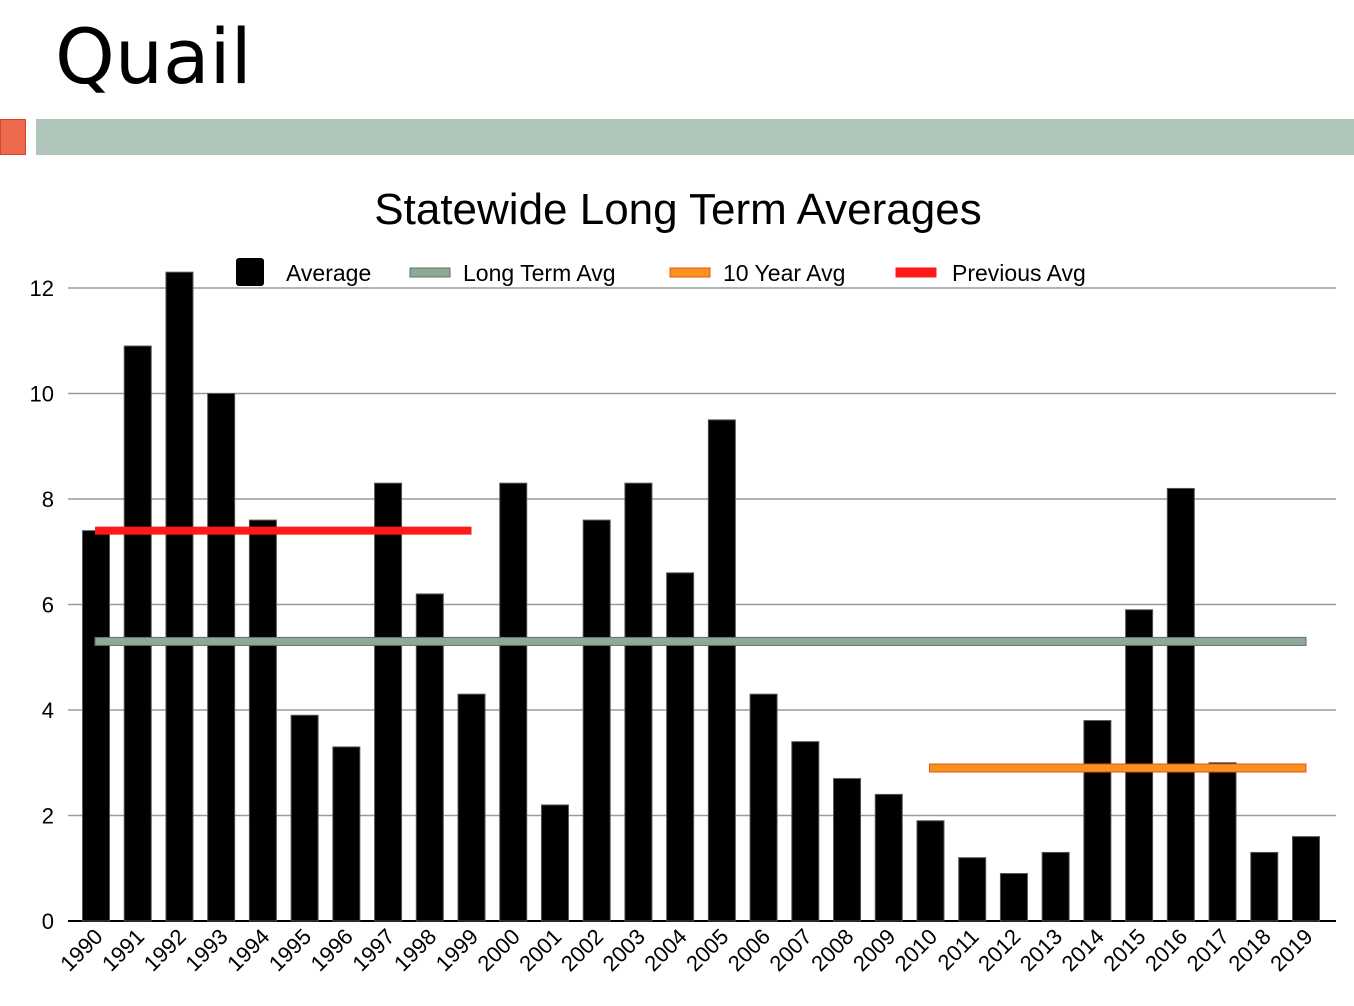  I want to click on y-tick-label: 10, so click(42, 394).